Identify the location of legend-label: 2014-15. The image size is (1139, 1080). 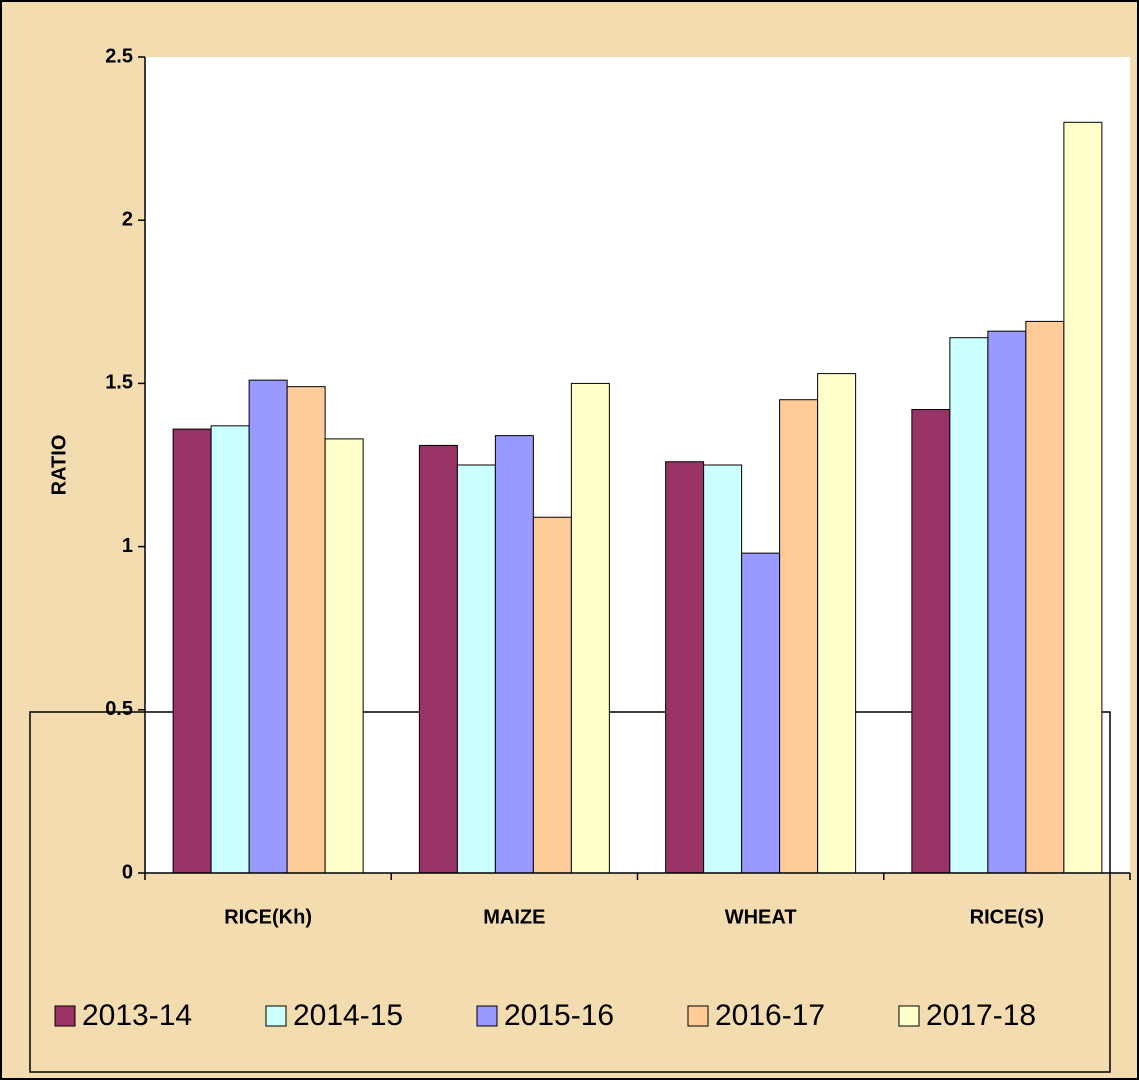
(348, 1015).